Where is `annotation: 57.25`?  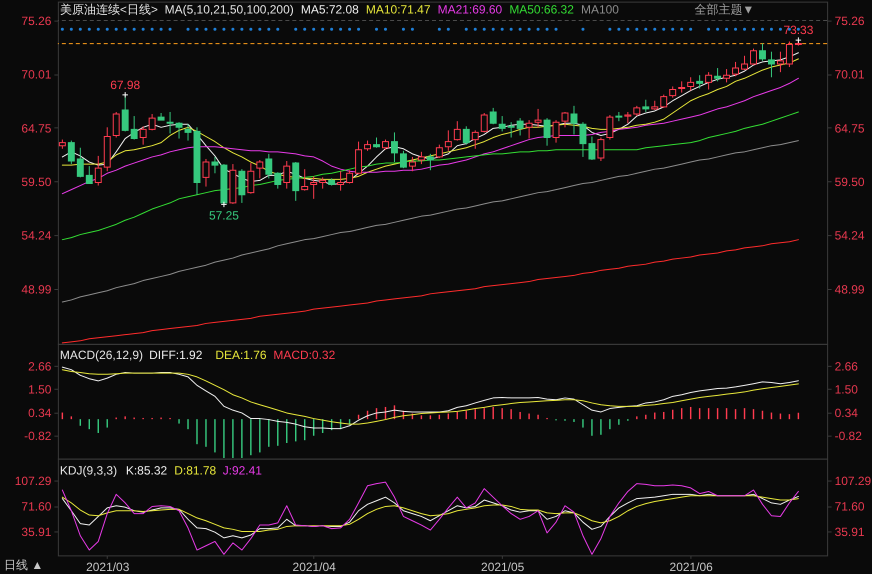 annotation: 57.25 is located at coordinates (224, 215).